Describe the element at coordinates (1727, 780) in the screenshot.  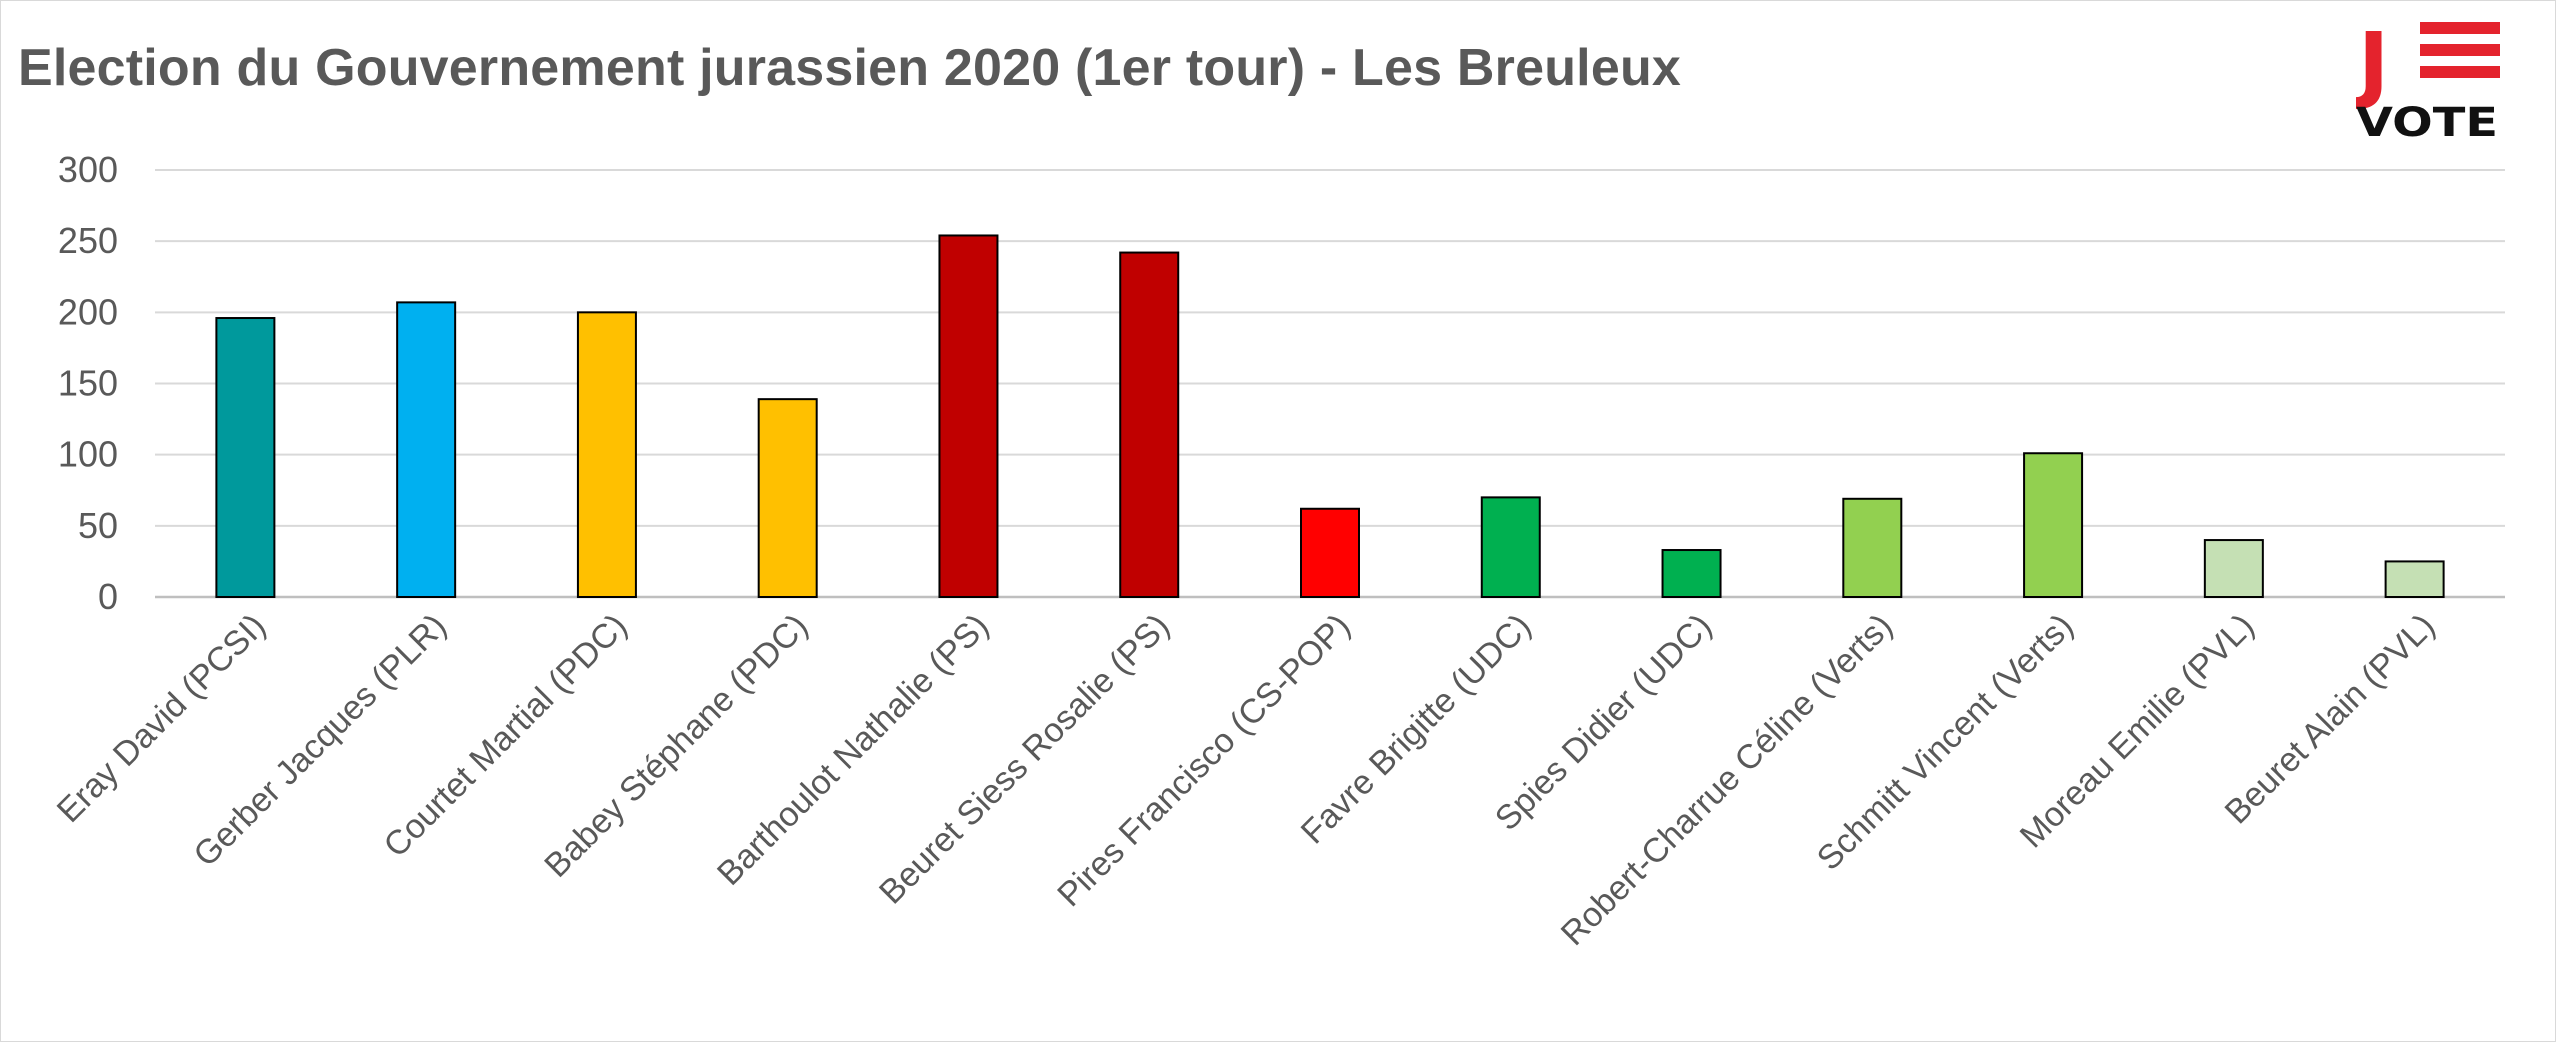
I see `x-tick-label: Robert-Charrue Céline (Verts)` at that location.